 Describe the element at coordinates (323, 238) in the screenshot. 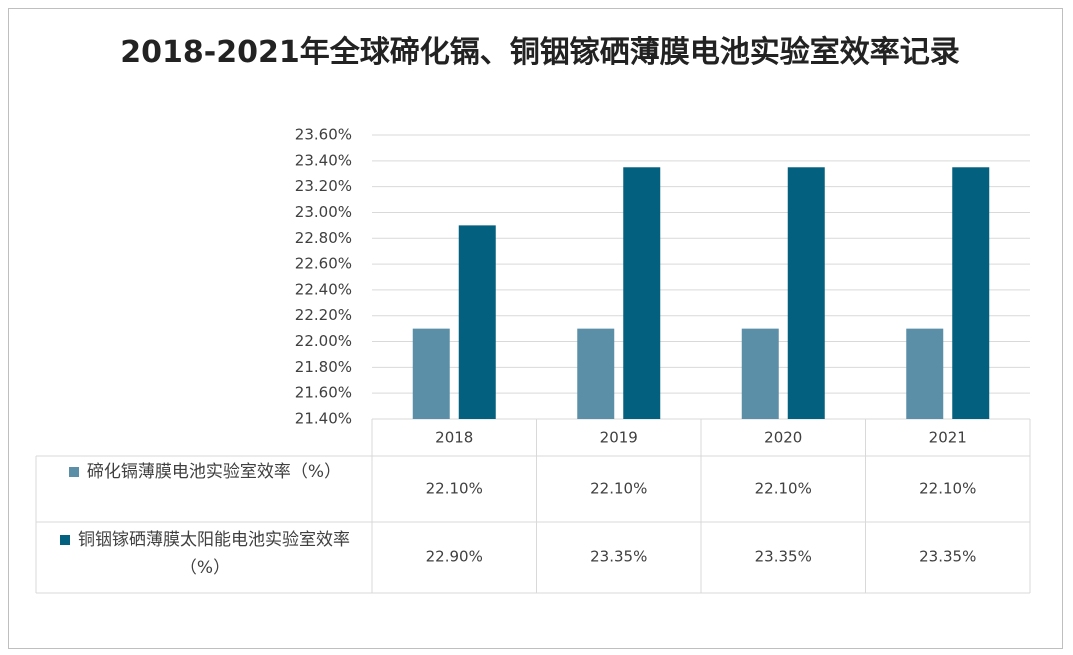

I see `y-tick-label: 22.80%` at that location.